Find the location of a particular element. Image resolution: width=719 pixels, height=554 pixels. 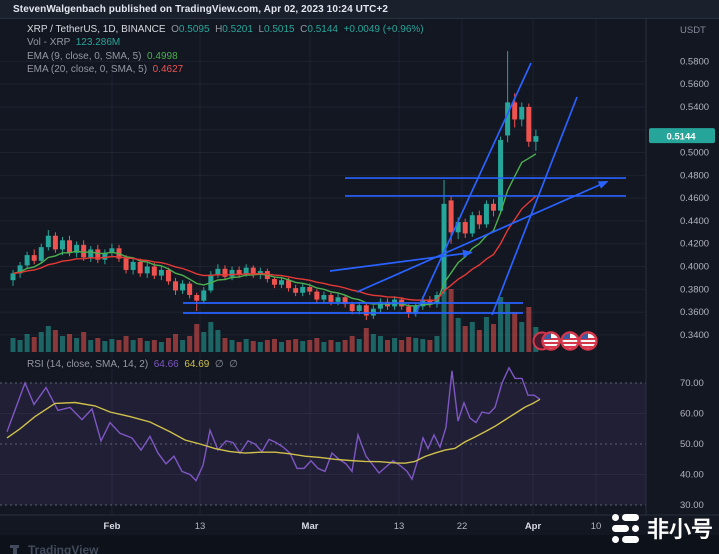

legend-segment: 0.4627 is located at coordinates (168, 70).